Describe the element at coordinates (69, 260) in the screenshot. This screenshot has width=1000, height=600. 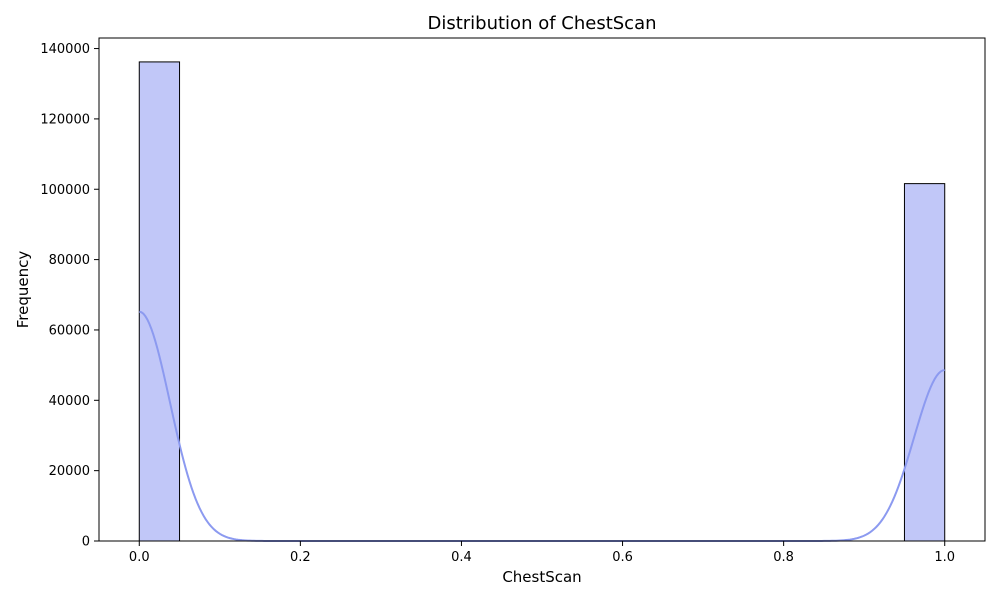
I see `y-tick-label: 80000` at that location.